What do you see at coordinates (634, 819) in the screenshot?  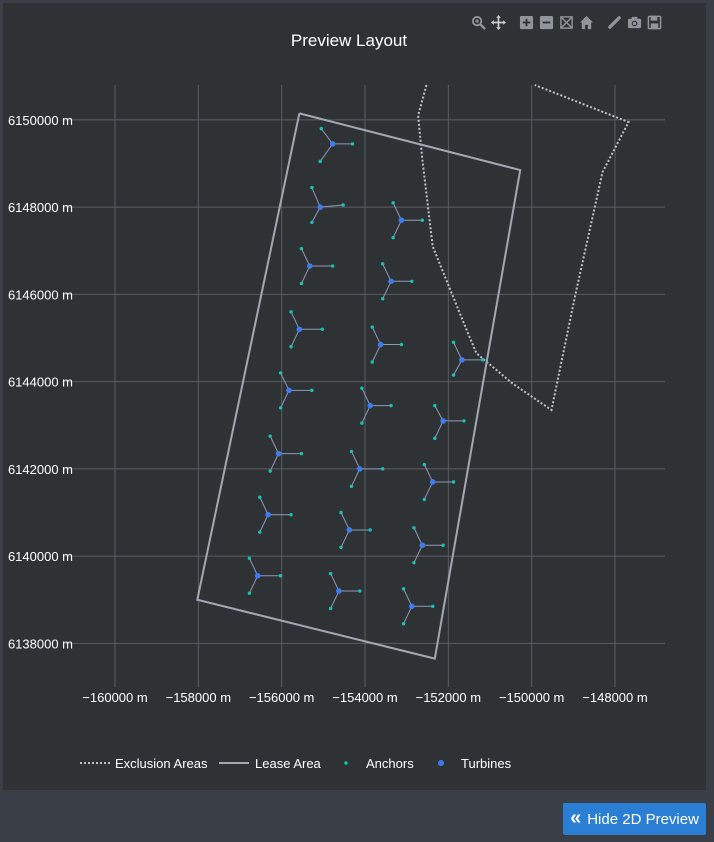 I see `hide-2d-preview-button: « Hide 2D Preview` at bounding box center [634, 819].